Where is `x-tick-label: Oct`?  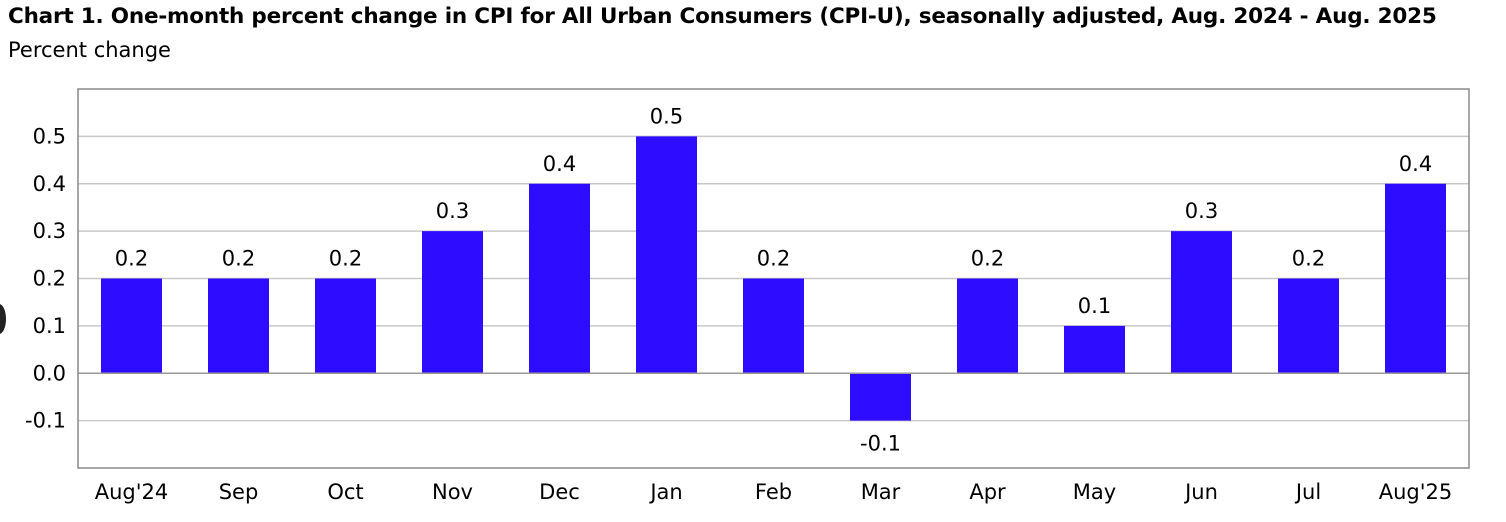 x-tick-label: Oct is located at coordinates (345, 492).